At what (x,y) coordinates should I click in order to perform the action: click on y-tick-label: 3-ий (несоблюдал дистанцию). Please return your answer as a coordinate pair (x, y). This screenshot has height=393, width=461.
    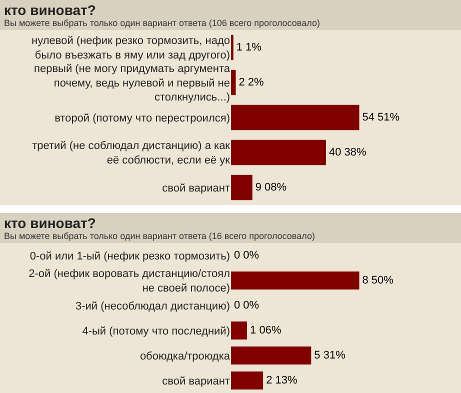
    Looking at the image, I should click on (153, 306).